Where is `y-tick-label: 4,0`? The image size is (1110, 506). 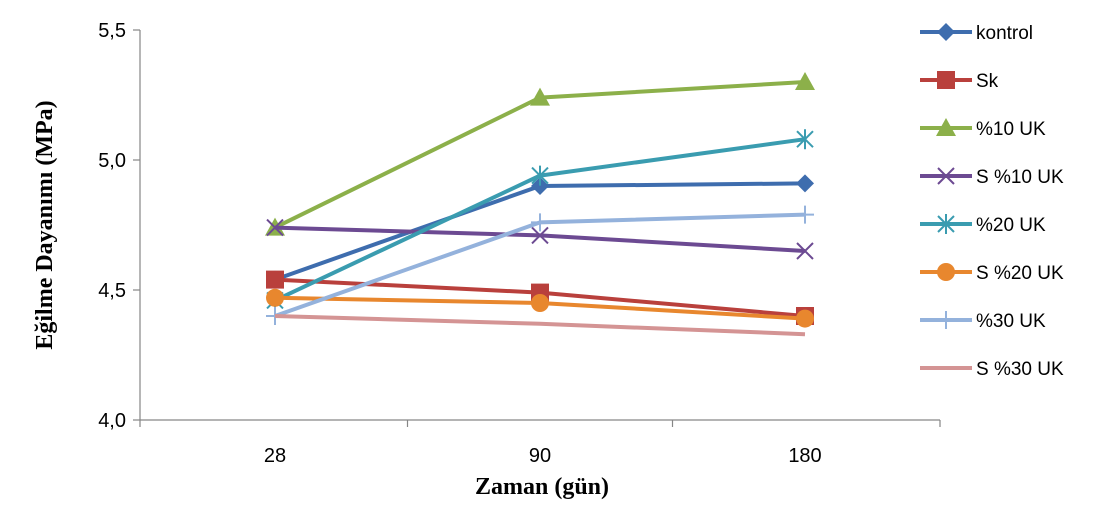
y-tick-label: 4,0 is located at coordinates (112, 421).